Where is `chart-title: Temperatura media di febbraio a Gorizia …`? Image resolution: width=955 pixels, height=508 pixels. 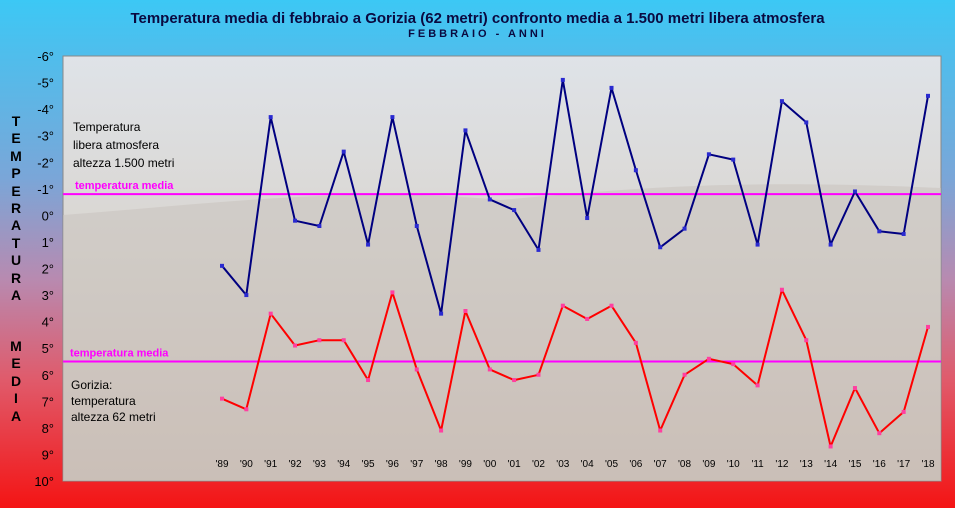 chart-title: Temperatura media di febbraio a Gorizia … is located at coordinates (477, 18).